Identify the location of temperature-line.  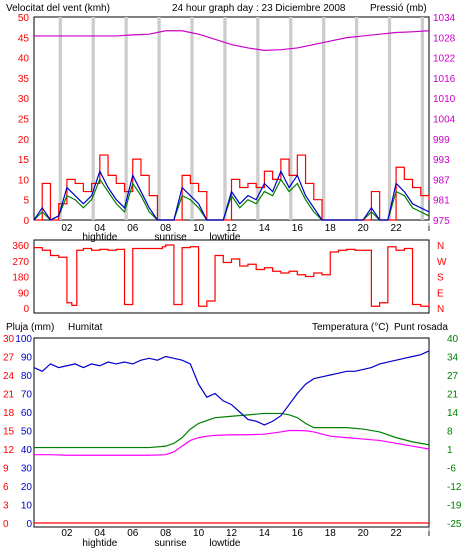
(232, 430).